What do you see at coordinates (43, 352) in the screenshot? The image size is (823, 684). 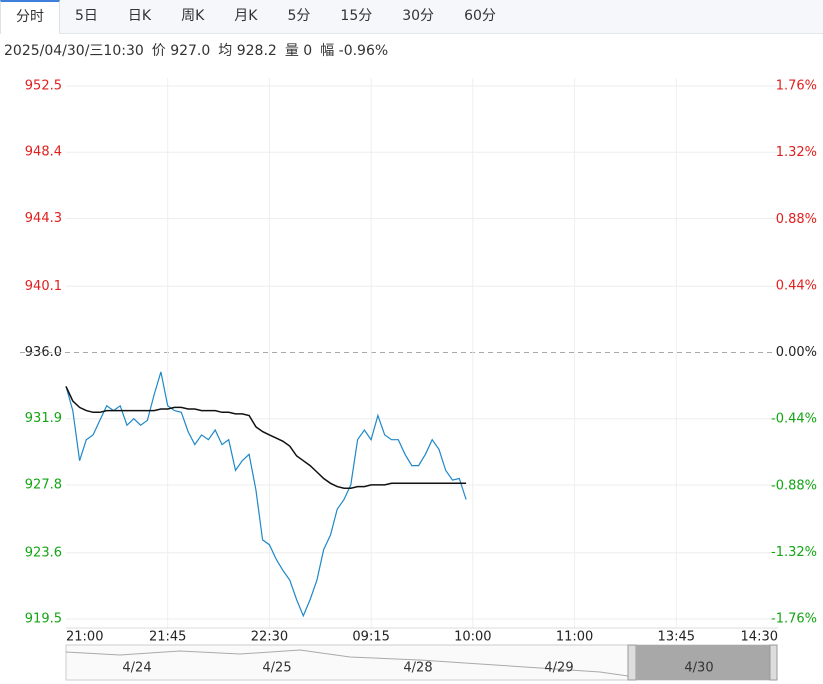 I see `y-tick-label: 936.0` at bounding box center [43, 352].